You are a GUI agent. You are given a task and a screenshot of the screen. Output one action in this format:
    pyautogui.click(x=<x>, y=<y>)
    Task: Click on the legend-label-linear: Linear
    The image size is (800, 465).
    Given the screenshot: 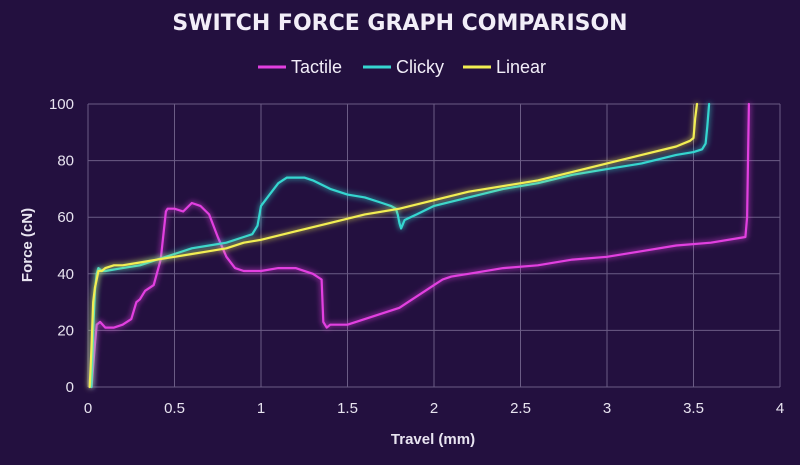 What is the action you would take?
    pyautogui.click(x=521, y=67)
    